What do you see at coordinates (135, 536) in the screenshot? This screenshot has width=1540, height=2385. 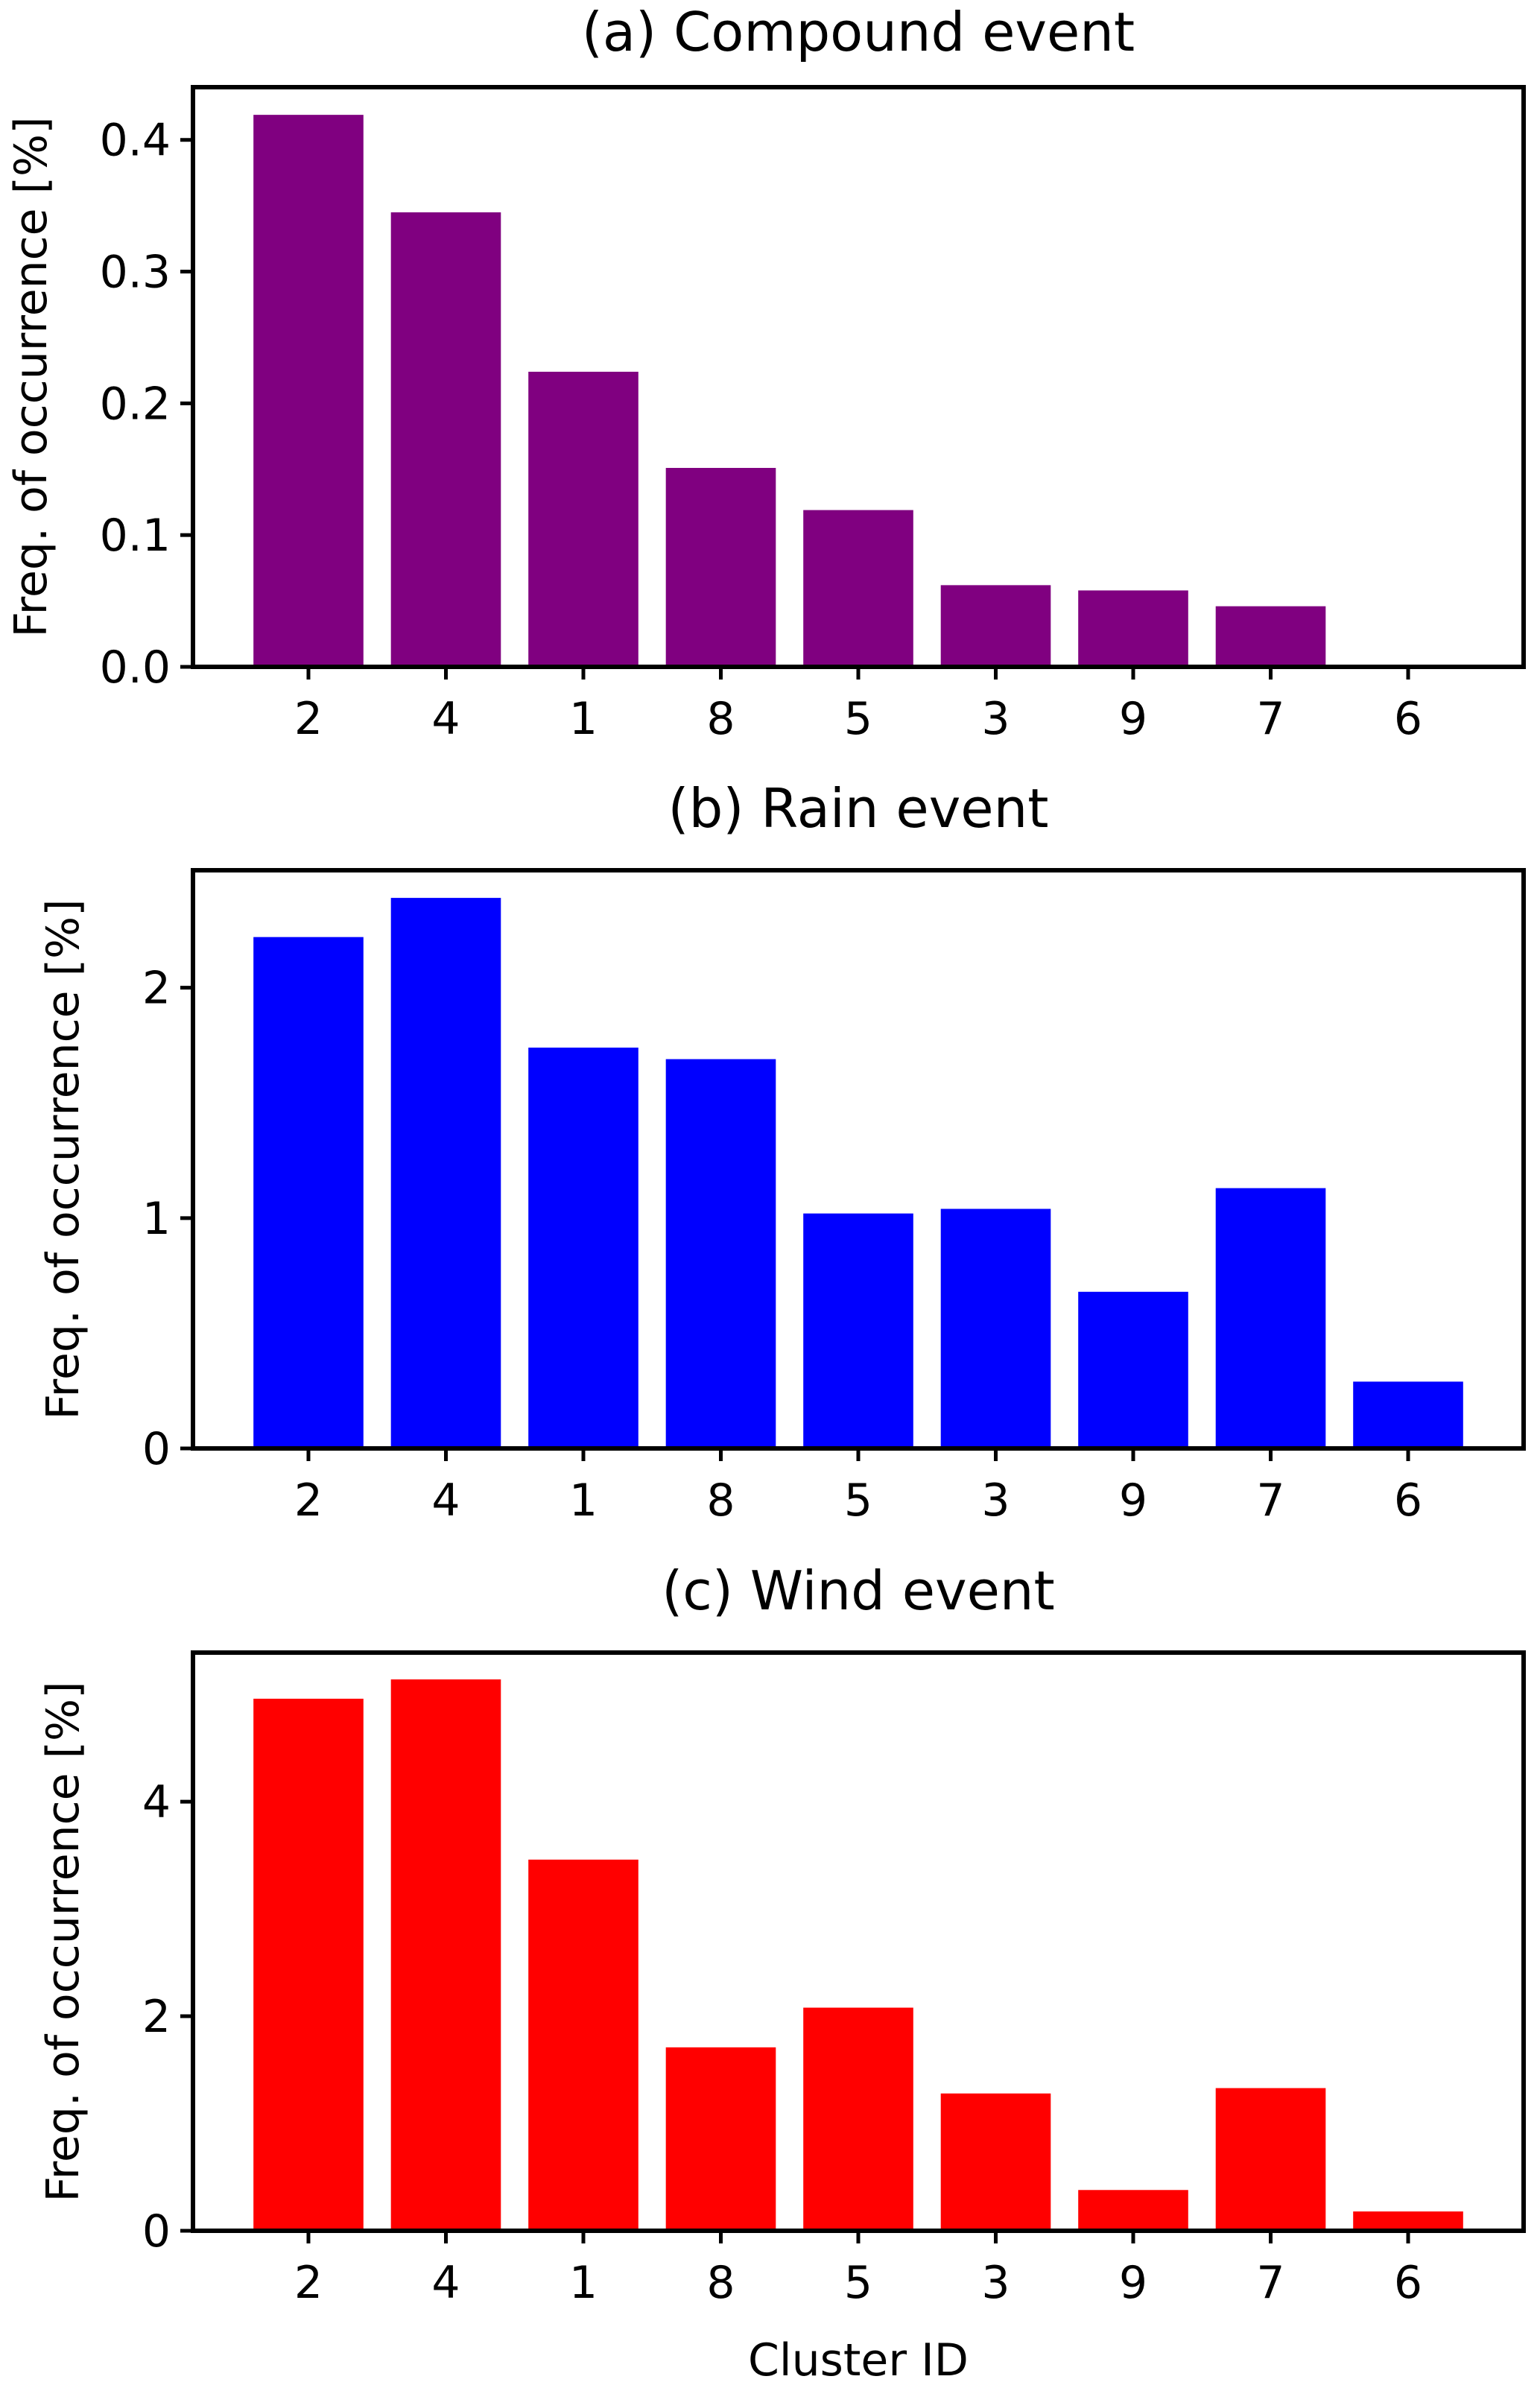 I see `y-tick-label: 0.1` at bounding box center [135, 536].